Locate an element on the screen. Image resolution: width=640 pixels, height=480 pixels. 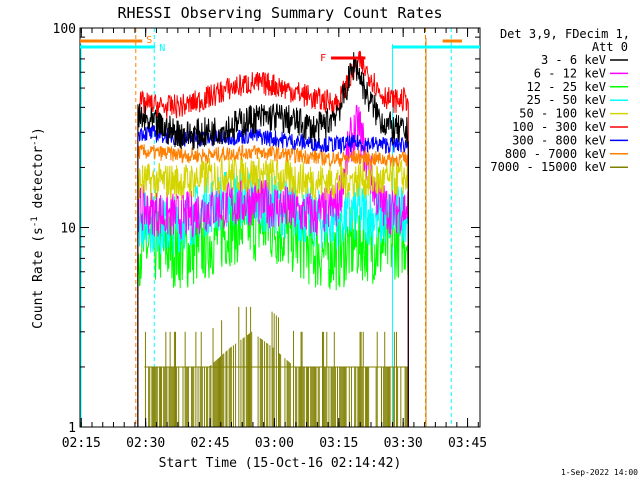
legend-label: 100 - 300 keV is located at coordinates (559, 127).